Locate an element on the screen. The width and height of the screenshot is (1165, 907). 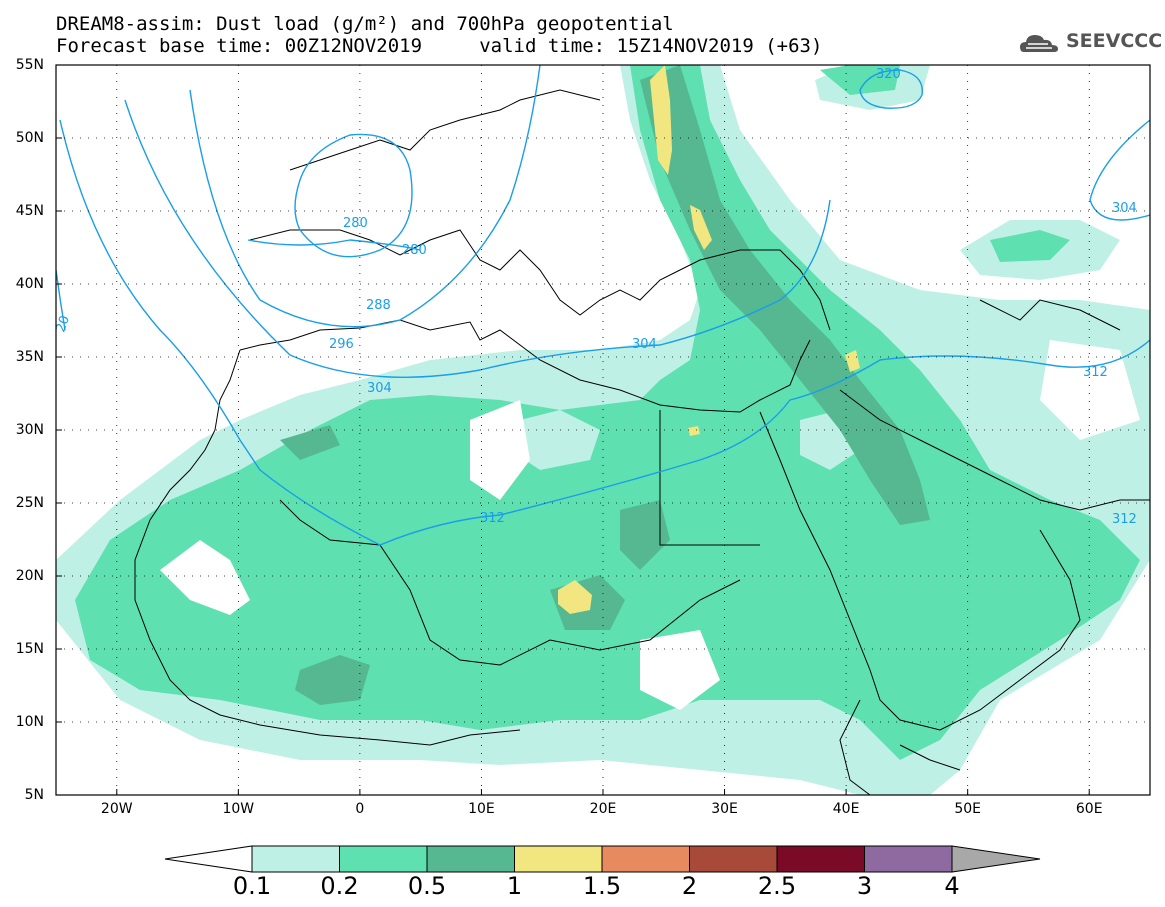
lat-label: 10N is located at coordinates (29, 722).